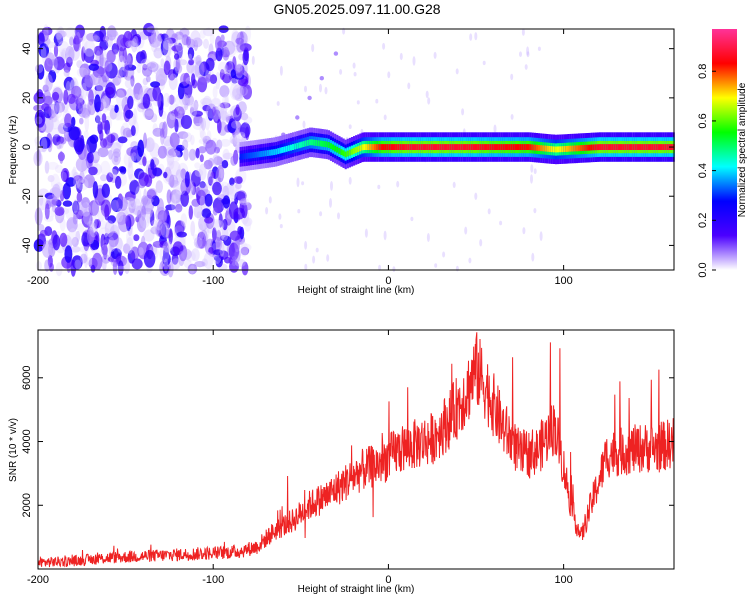  Describe the element at coordinates (13, 150) in the screenshot. I see `spectrogram-y-axis-label: Frequency (Hz)` at that location.